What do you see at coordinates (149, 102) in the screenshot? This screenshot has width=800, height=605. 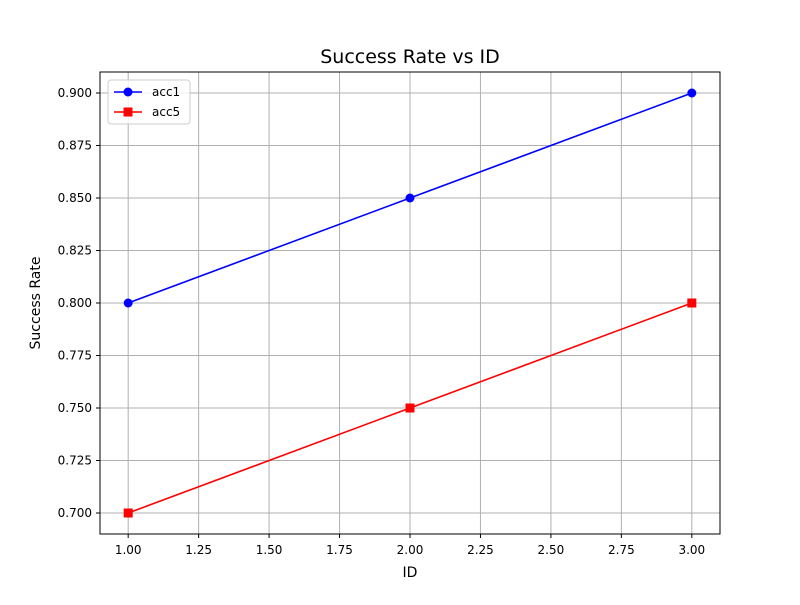 I see `legend: acc1 acc5` at bounding box center [149, 102].